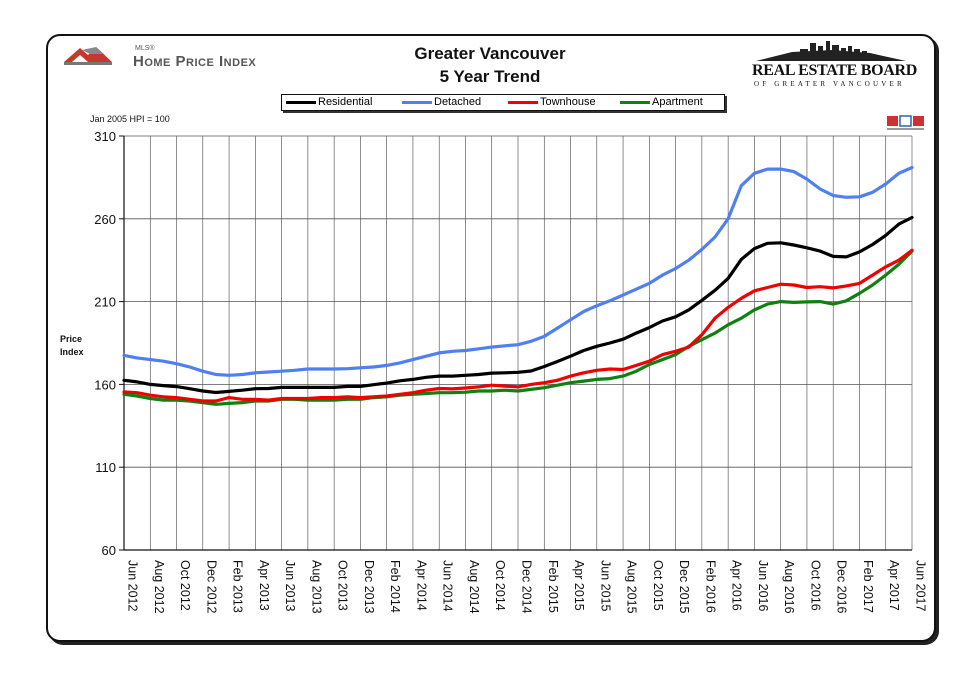 The width and height of the screenshot is (980, 686). I want to click on x-tick-label: Aug 2013, so click(316, 587).